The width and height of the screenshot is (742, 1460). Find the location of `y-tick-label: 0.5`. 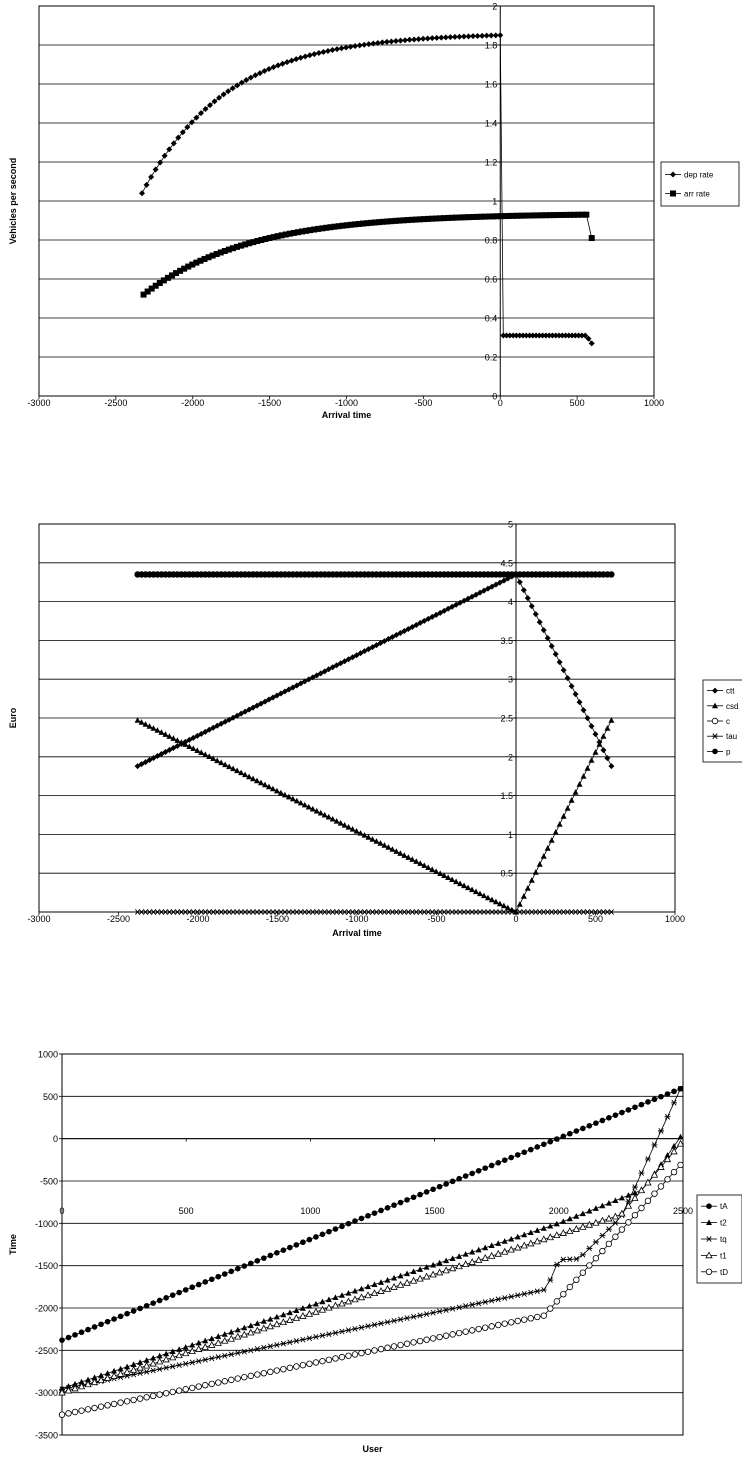

y-tick-label: 0.5 is located at coordinates (506, 874).